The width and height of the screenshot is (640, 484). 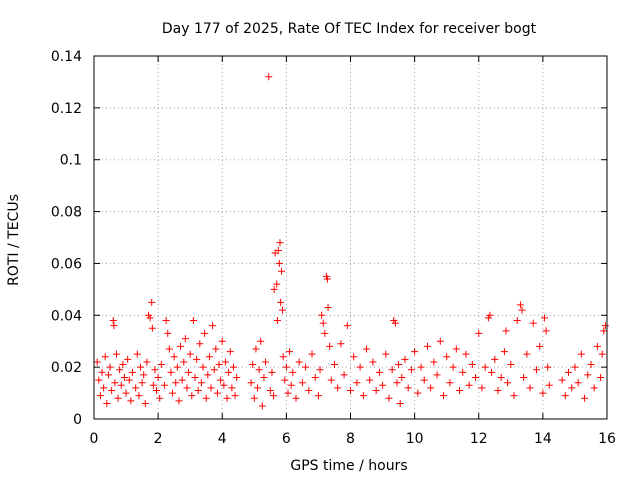 What do you see at coordinates (479, 439) in the screenshot?
I see `x-tick-label: 12` at bounding box center [479, 439].